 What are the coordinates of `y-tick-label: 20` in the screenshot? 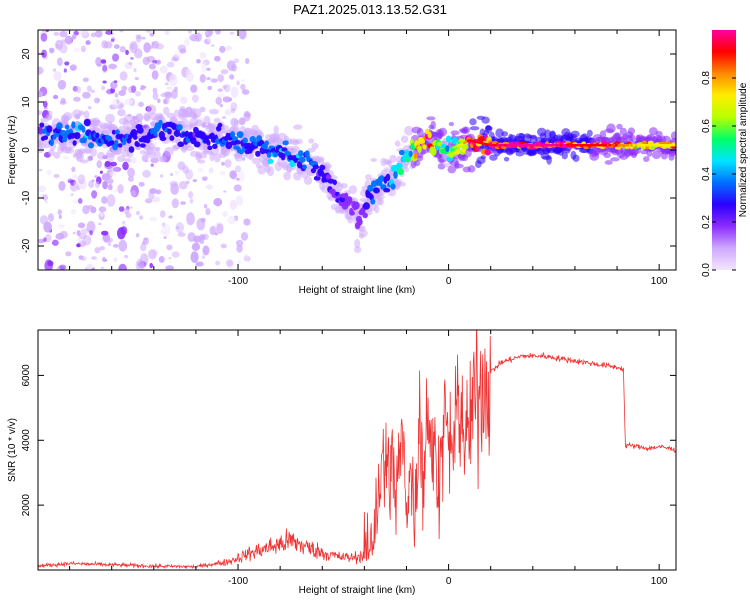 It's located at (26, 54).